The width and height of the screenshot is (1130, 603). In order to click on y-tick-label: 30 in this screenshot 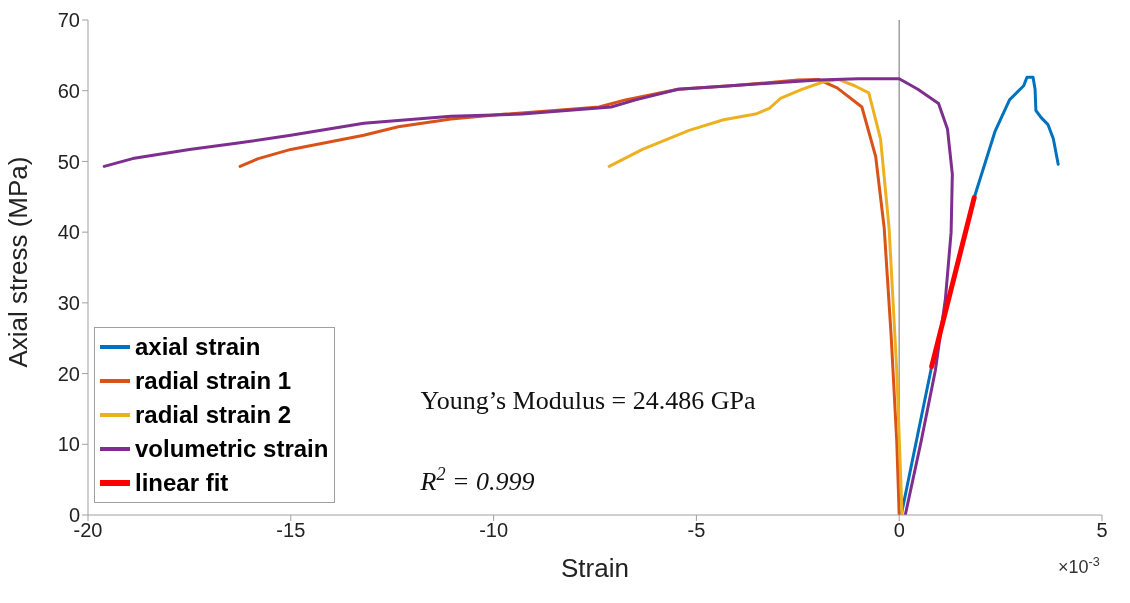, I will do `click(68, 302)`.